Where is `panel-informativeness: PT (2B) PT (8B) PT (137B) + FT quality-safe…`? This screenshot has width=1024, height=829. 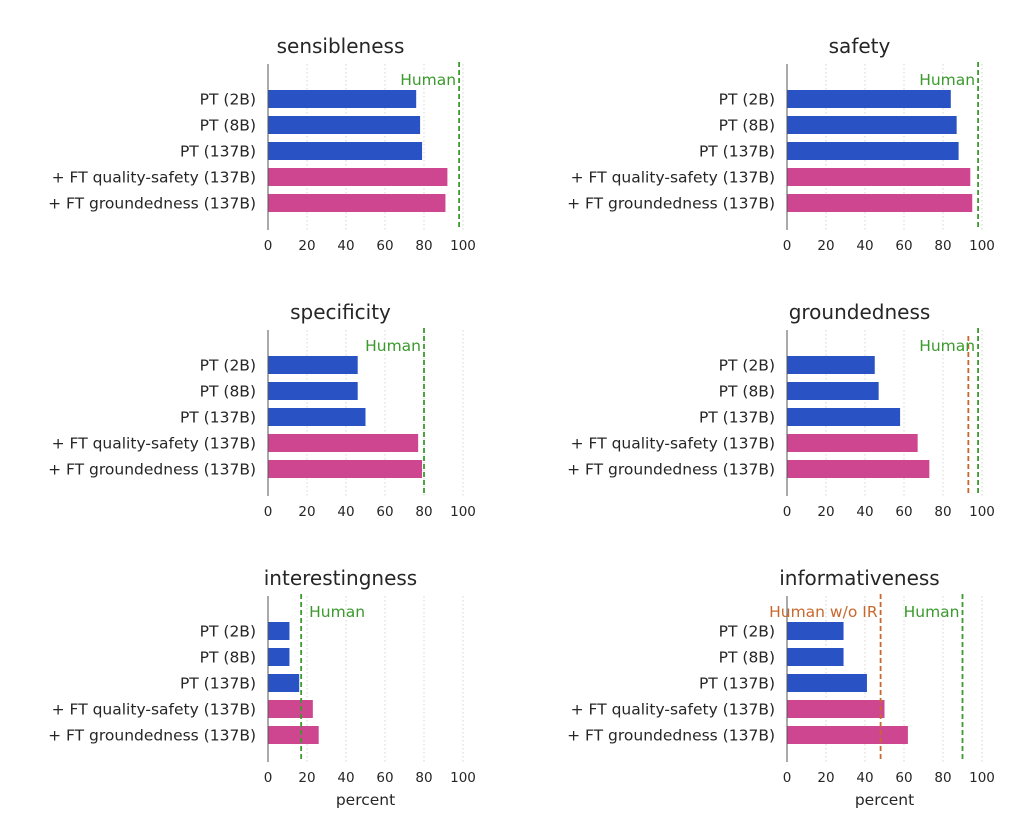 panel-informativeness: PT (2B) PT (8B) PT (137B) + FT quality-safe… is located at coordinates (781, 687).